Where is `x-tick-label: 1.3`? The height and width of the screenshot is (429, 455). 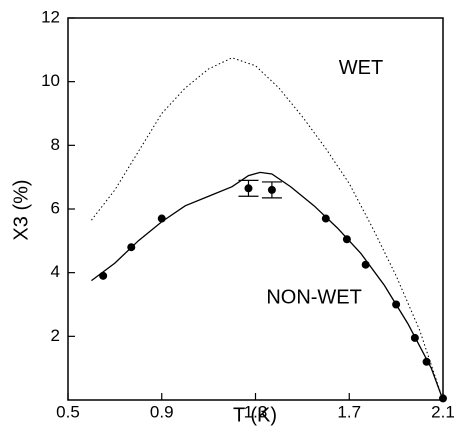 x-tick-label: 1.3 is located at coordinates (256, 411).